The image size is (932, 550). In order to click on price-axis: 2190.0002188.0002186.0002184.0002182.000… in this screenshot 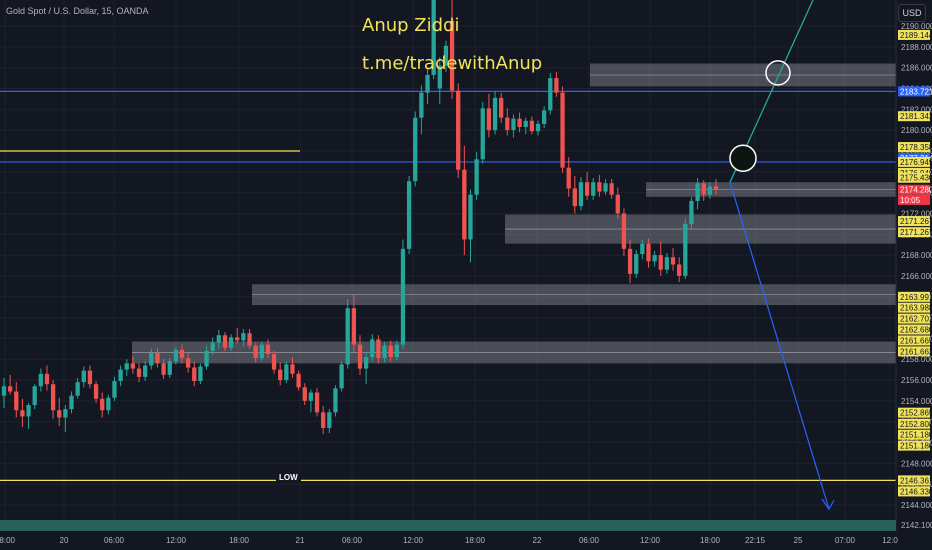, I will do `click(913, 275)`.